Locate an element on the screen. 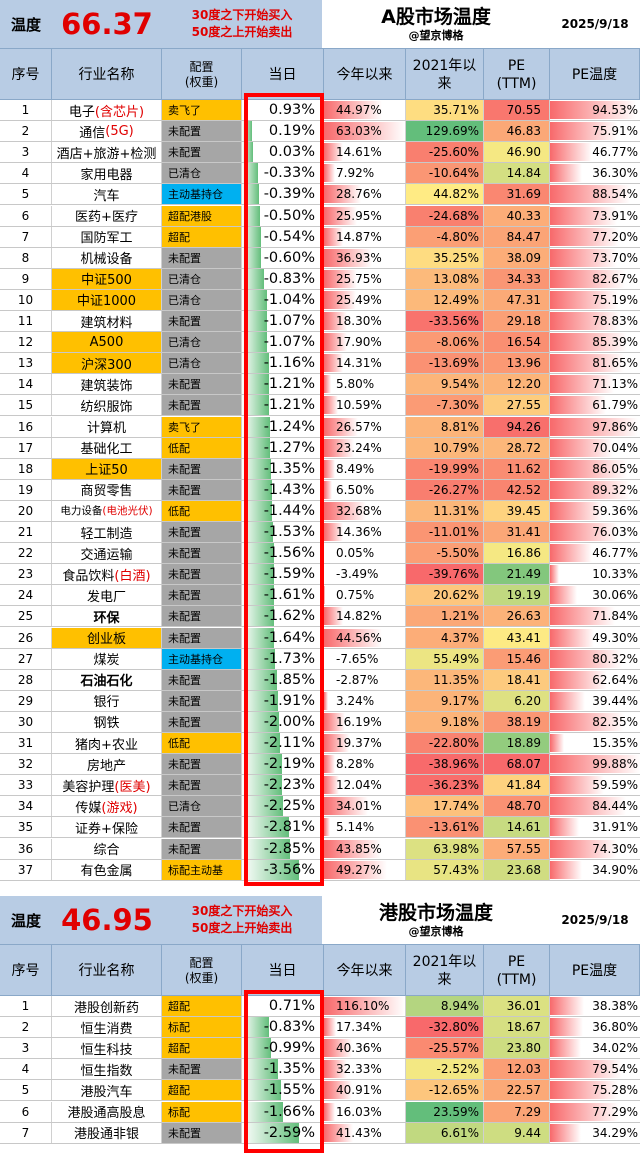 The width and height of the screenshot is (640, 1153). pe-temperature: 88.54% is located at coordinates (595, 194).